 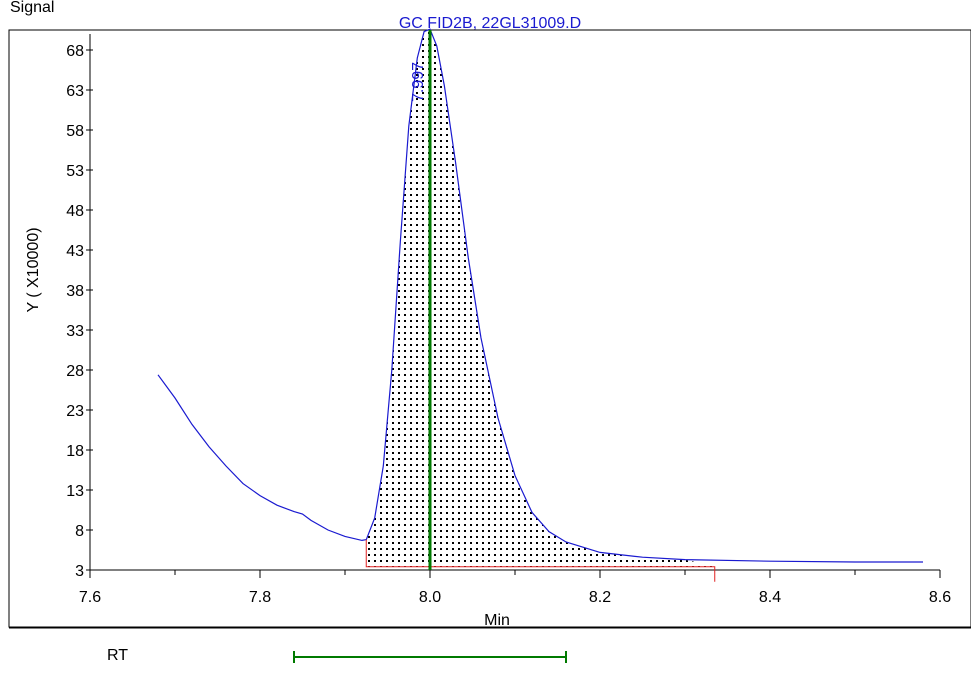 What do you see at coordinates (75, 91) in the screenshot?
I see `y-tick-label: 63` at bounding box center [75, 91].